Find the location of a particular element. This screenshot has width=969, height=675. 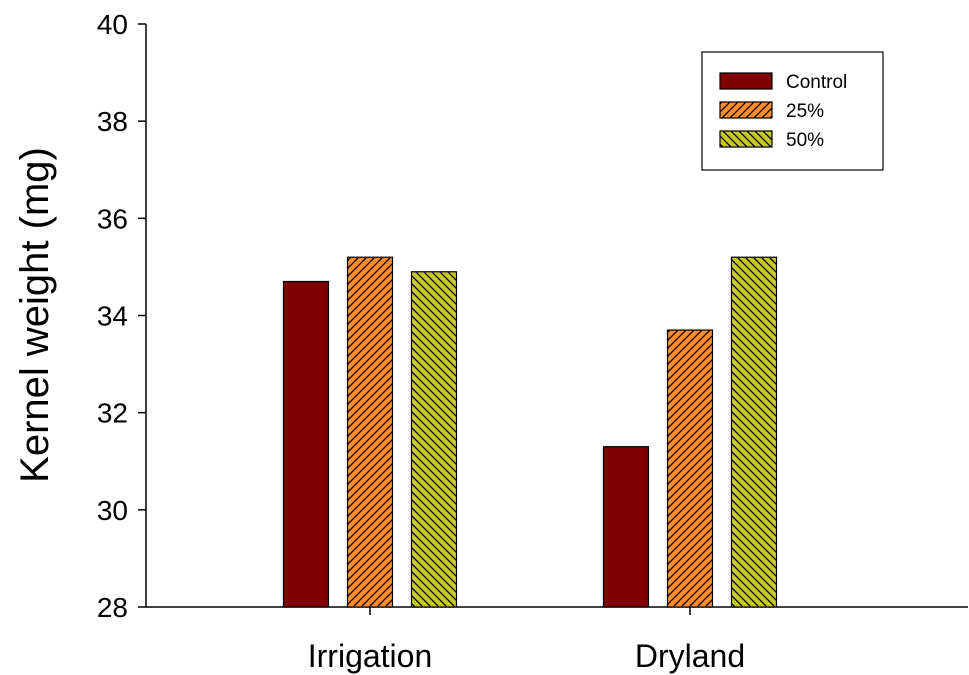

x-category-label: Dryland is located at coordinates (690, 656).